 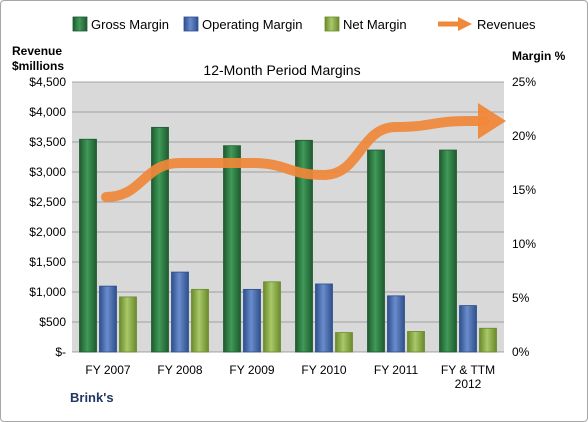 I want to click on company-label: Brink's, so click(x=92, y=397).